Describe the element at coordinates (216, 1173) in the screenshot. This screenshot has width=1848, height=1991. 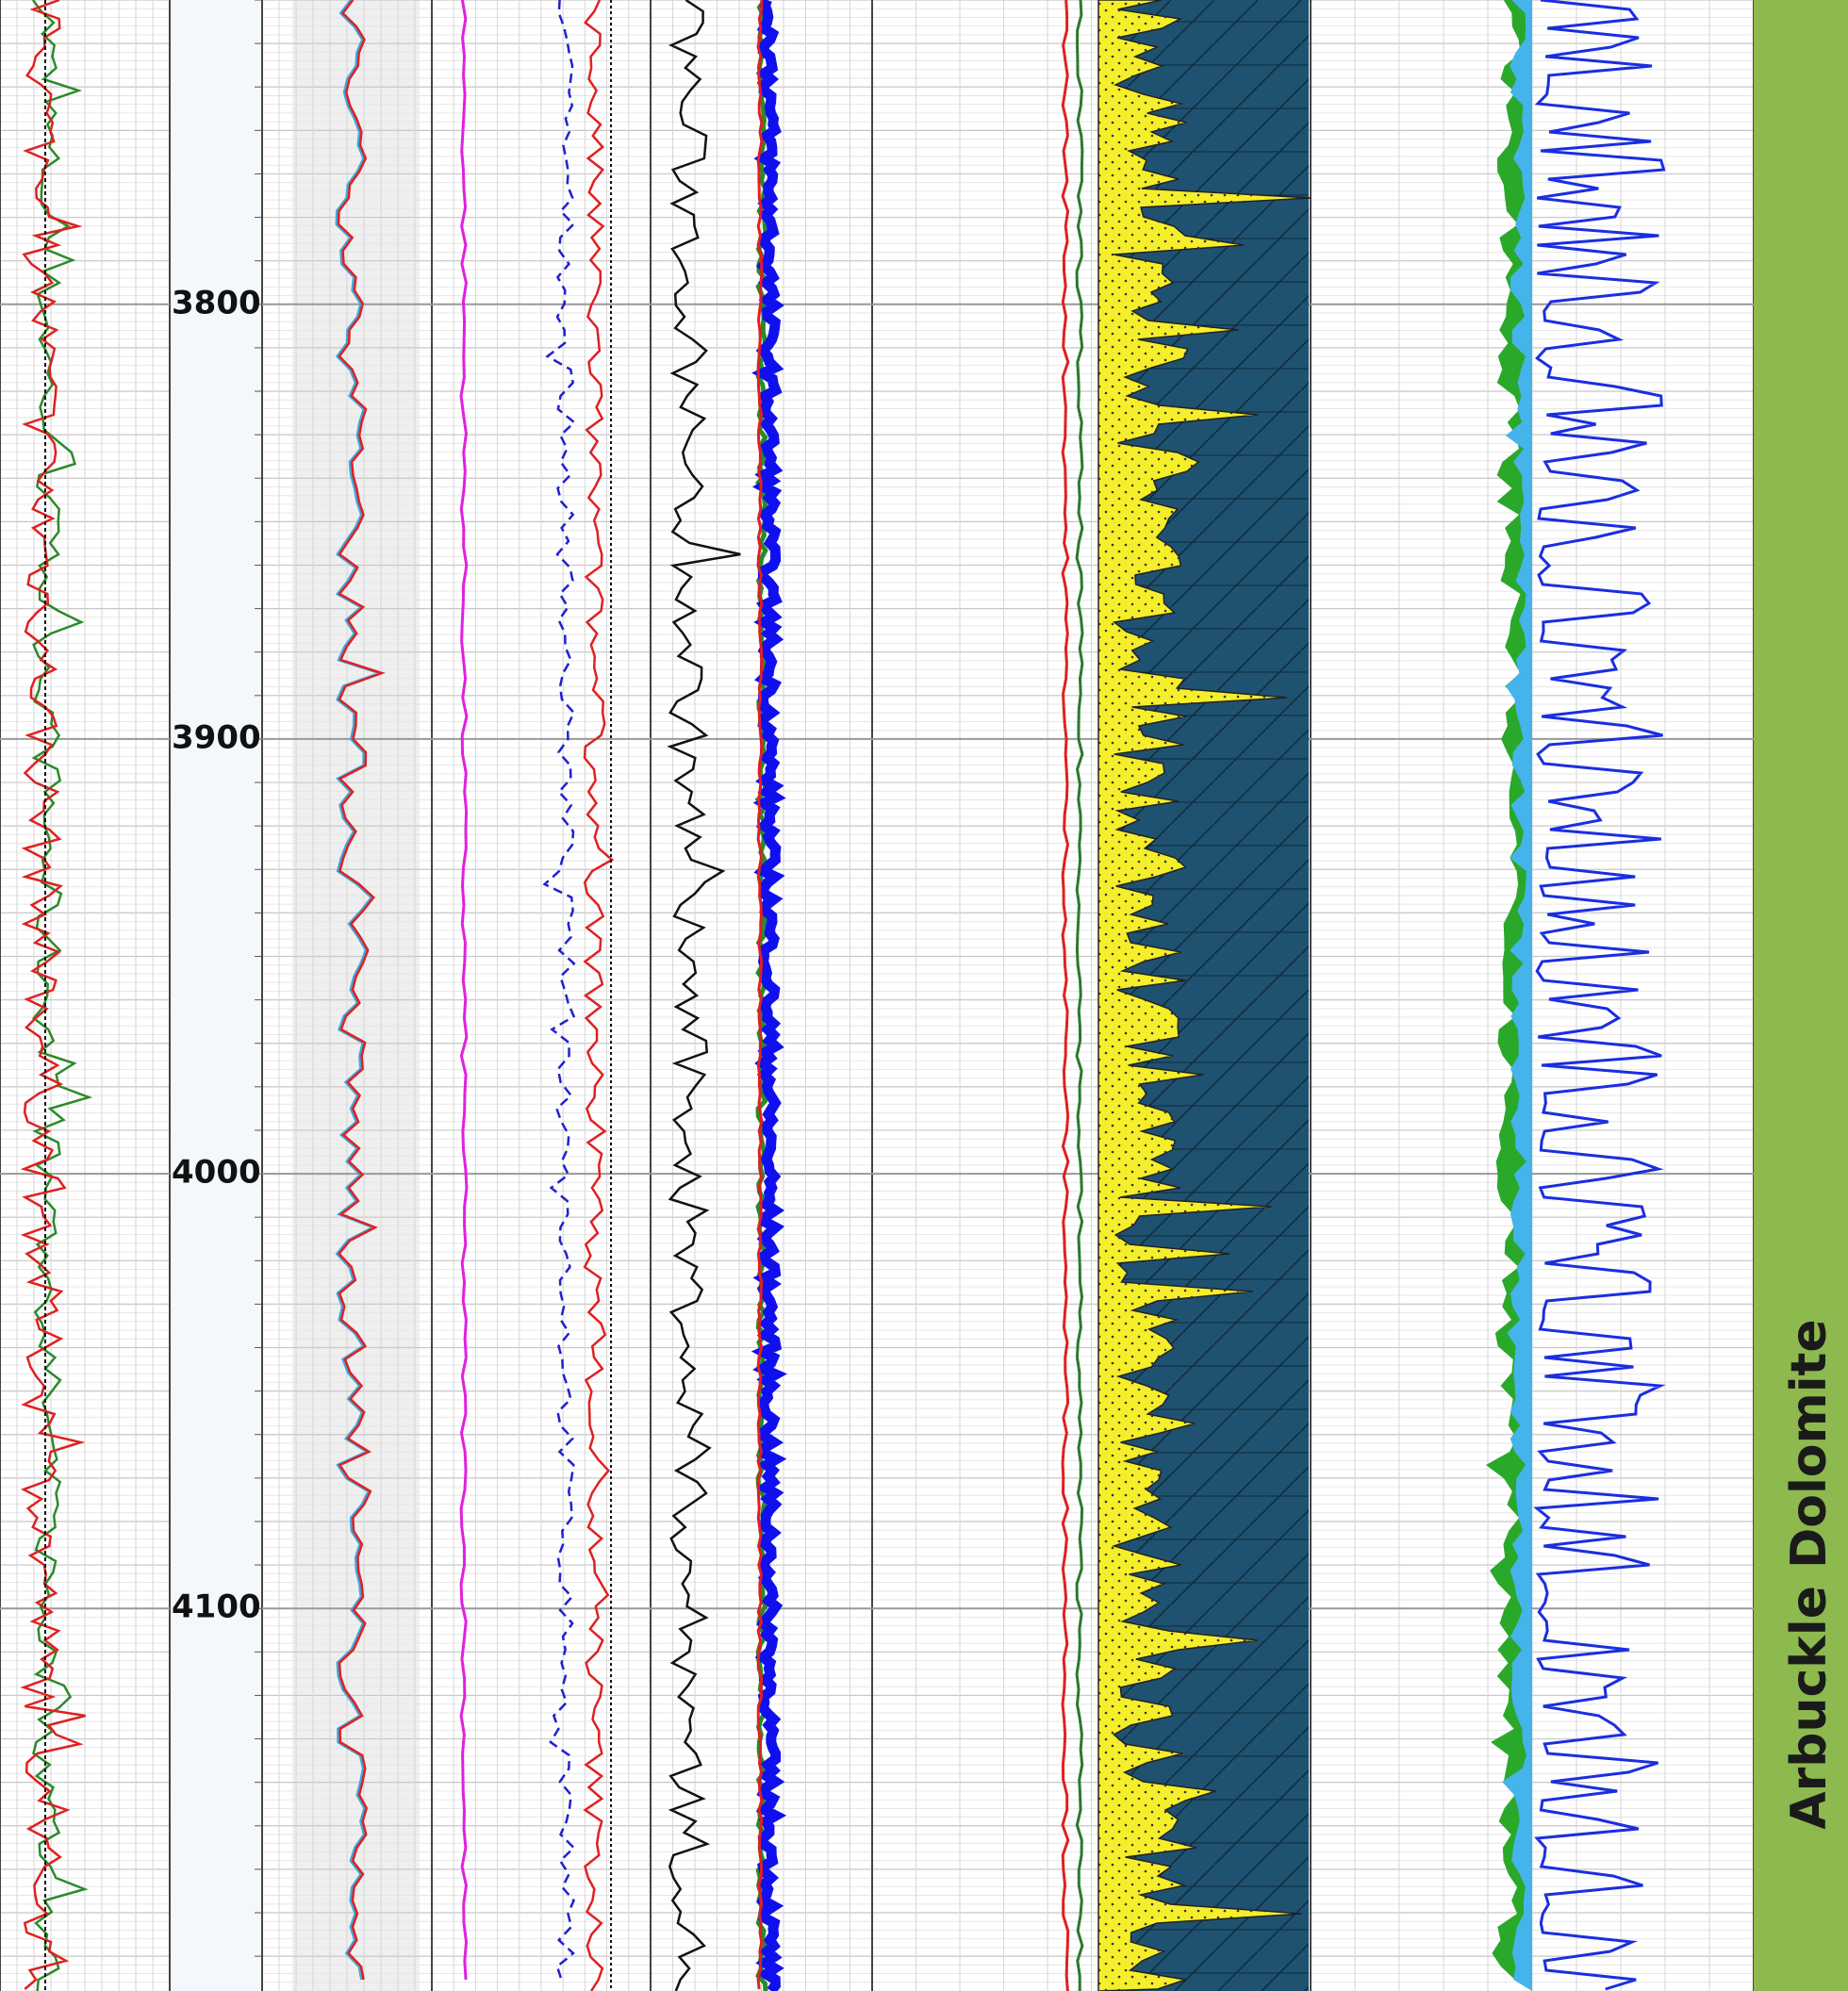
I see `depth-label: 4000` at that location.